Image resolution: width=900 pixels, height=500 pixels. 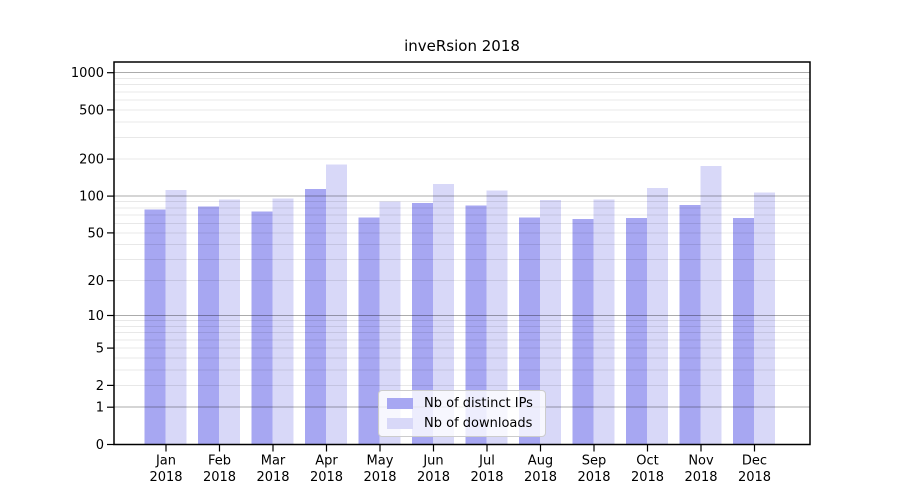 I want to click on bar-distinct-ips-feb, so click(x=208, y=325).